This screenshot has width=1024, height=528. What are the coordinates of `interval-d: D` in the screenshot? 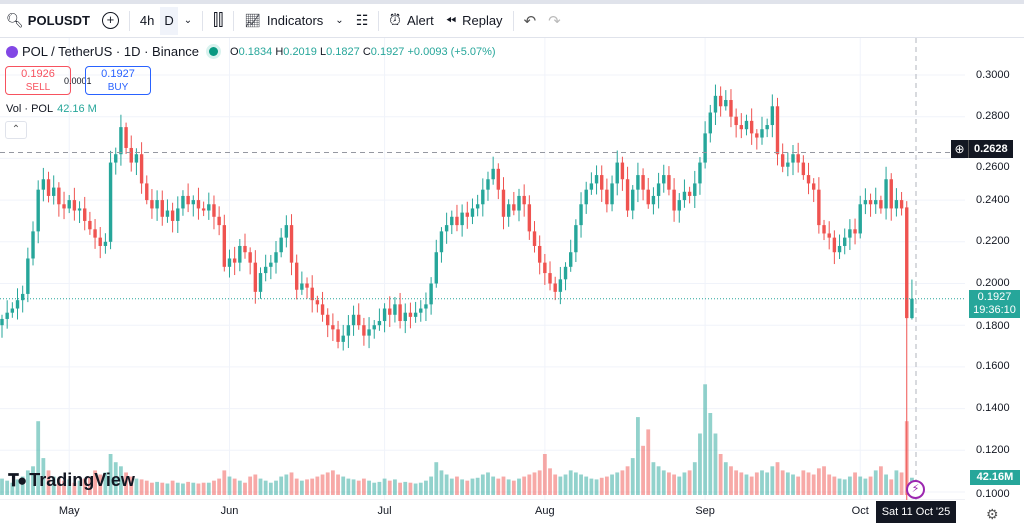 It's located at (169, 20).